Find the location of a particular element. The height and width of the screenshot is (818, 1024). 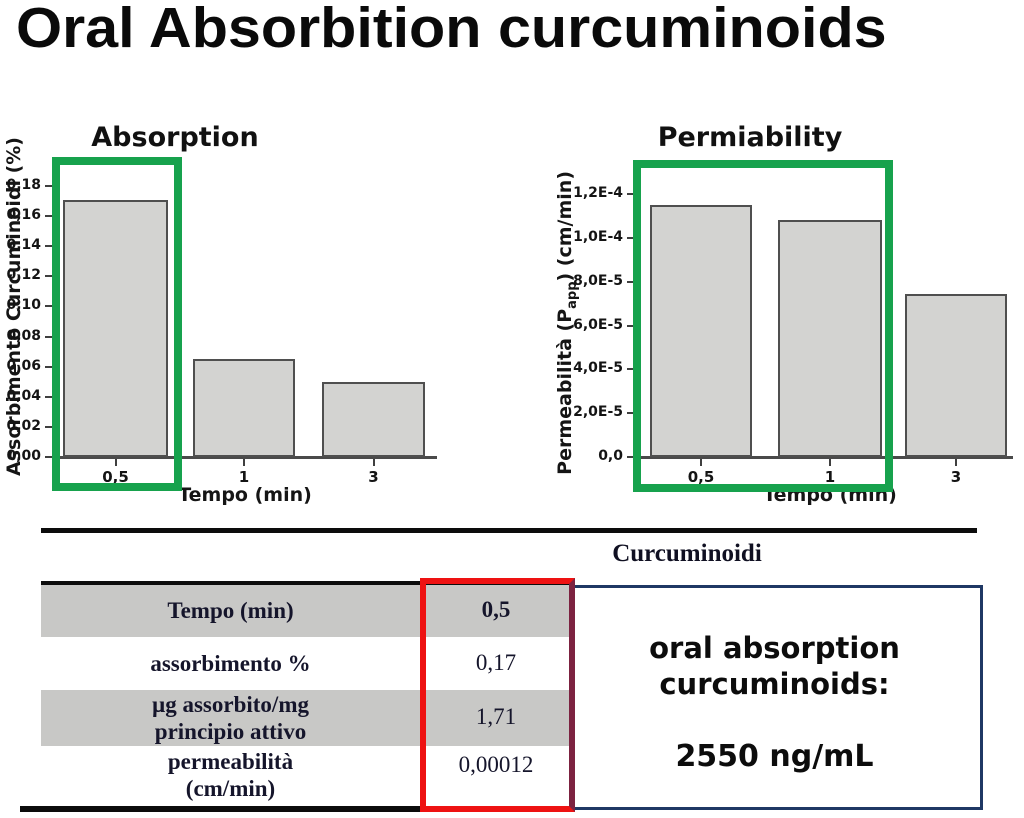

label-line-1: µg assorbito/mg is located at coordinates (230, 704).